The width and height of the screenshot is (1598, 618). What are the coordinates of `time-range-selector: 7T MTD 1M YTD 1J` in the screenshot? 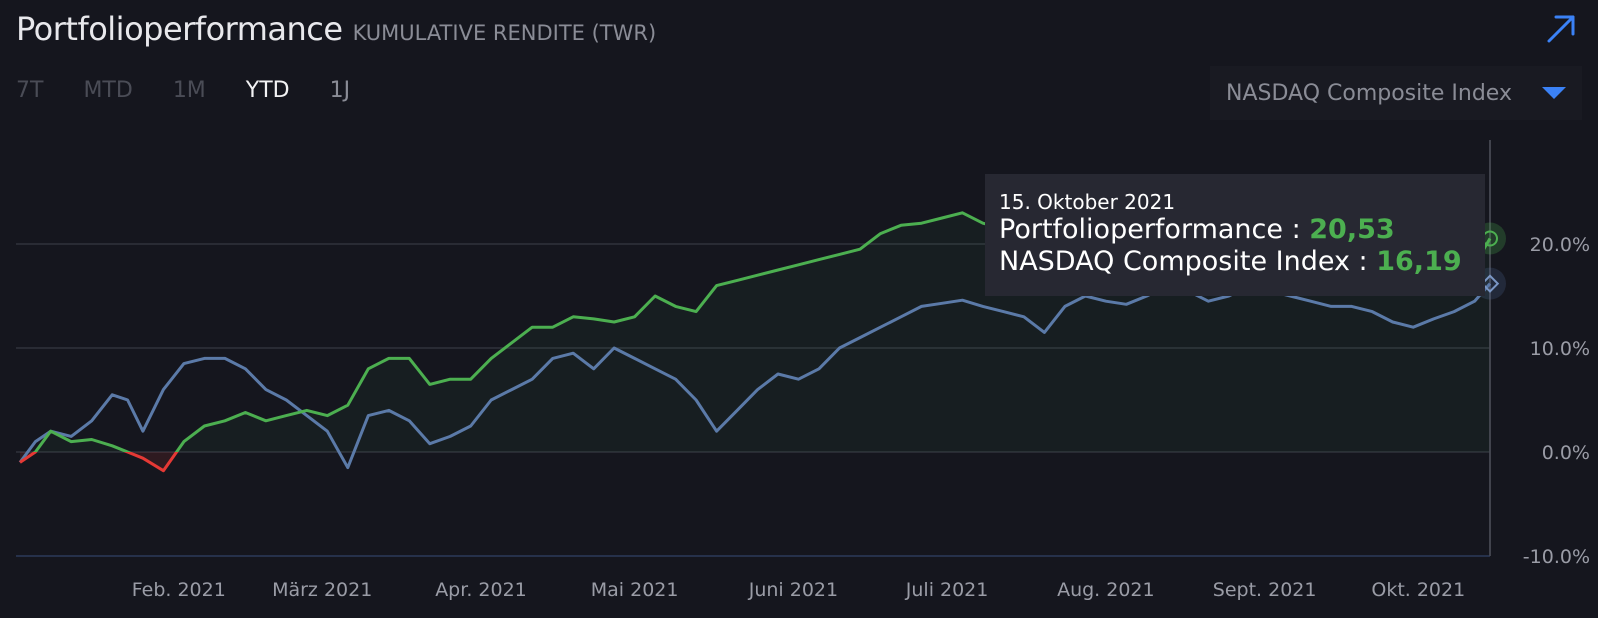 It's located at (203, 90).